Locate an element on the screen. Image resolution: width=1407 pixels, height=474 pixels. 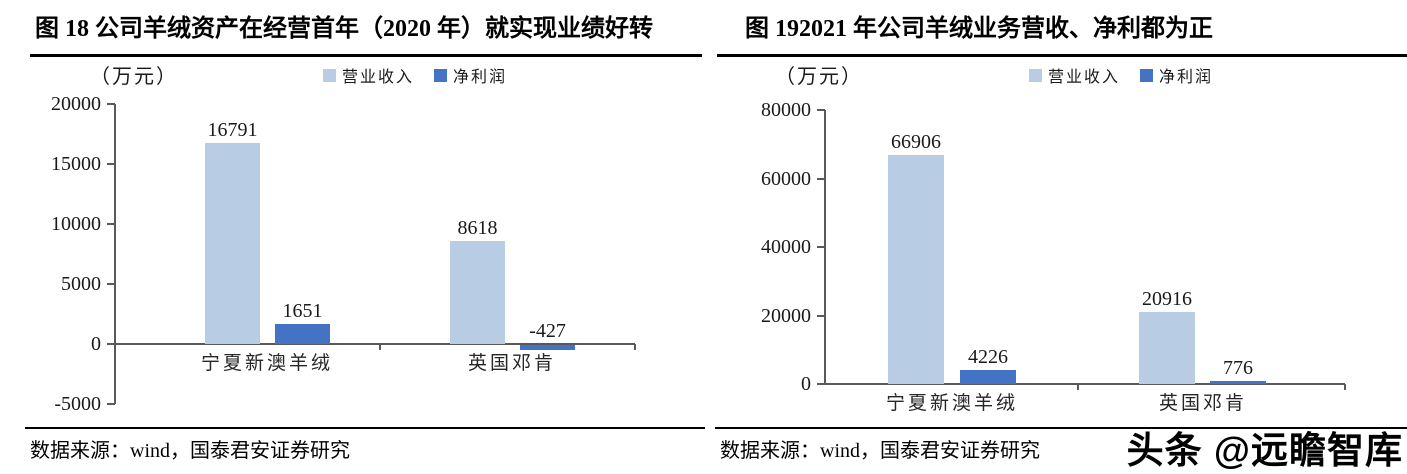
y-tick-label: 5000 is located at coordinates (81, 284).